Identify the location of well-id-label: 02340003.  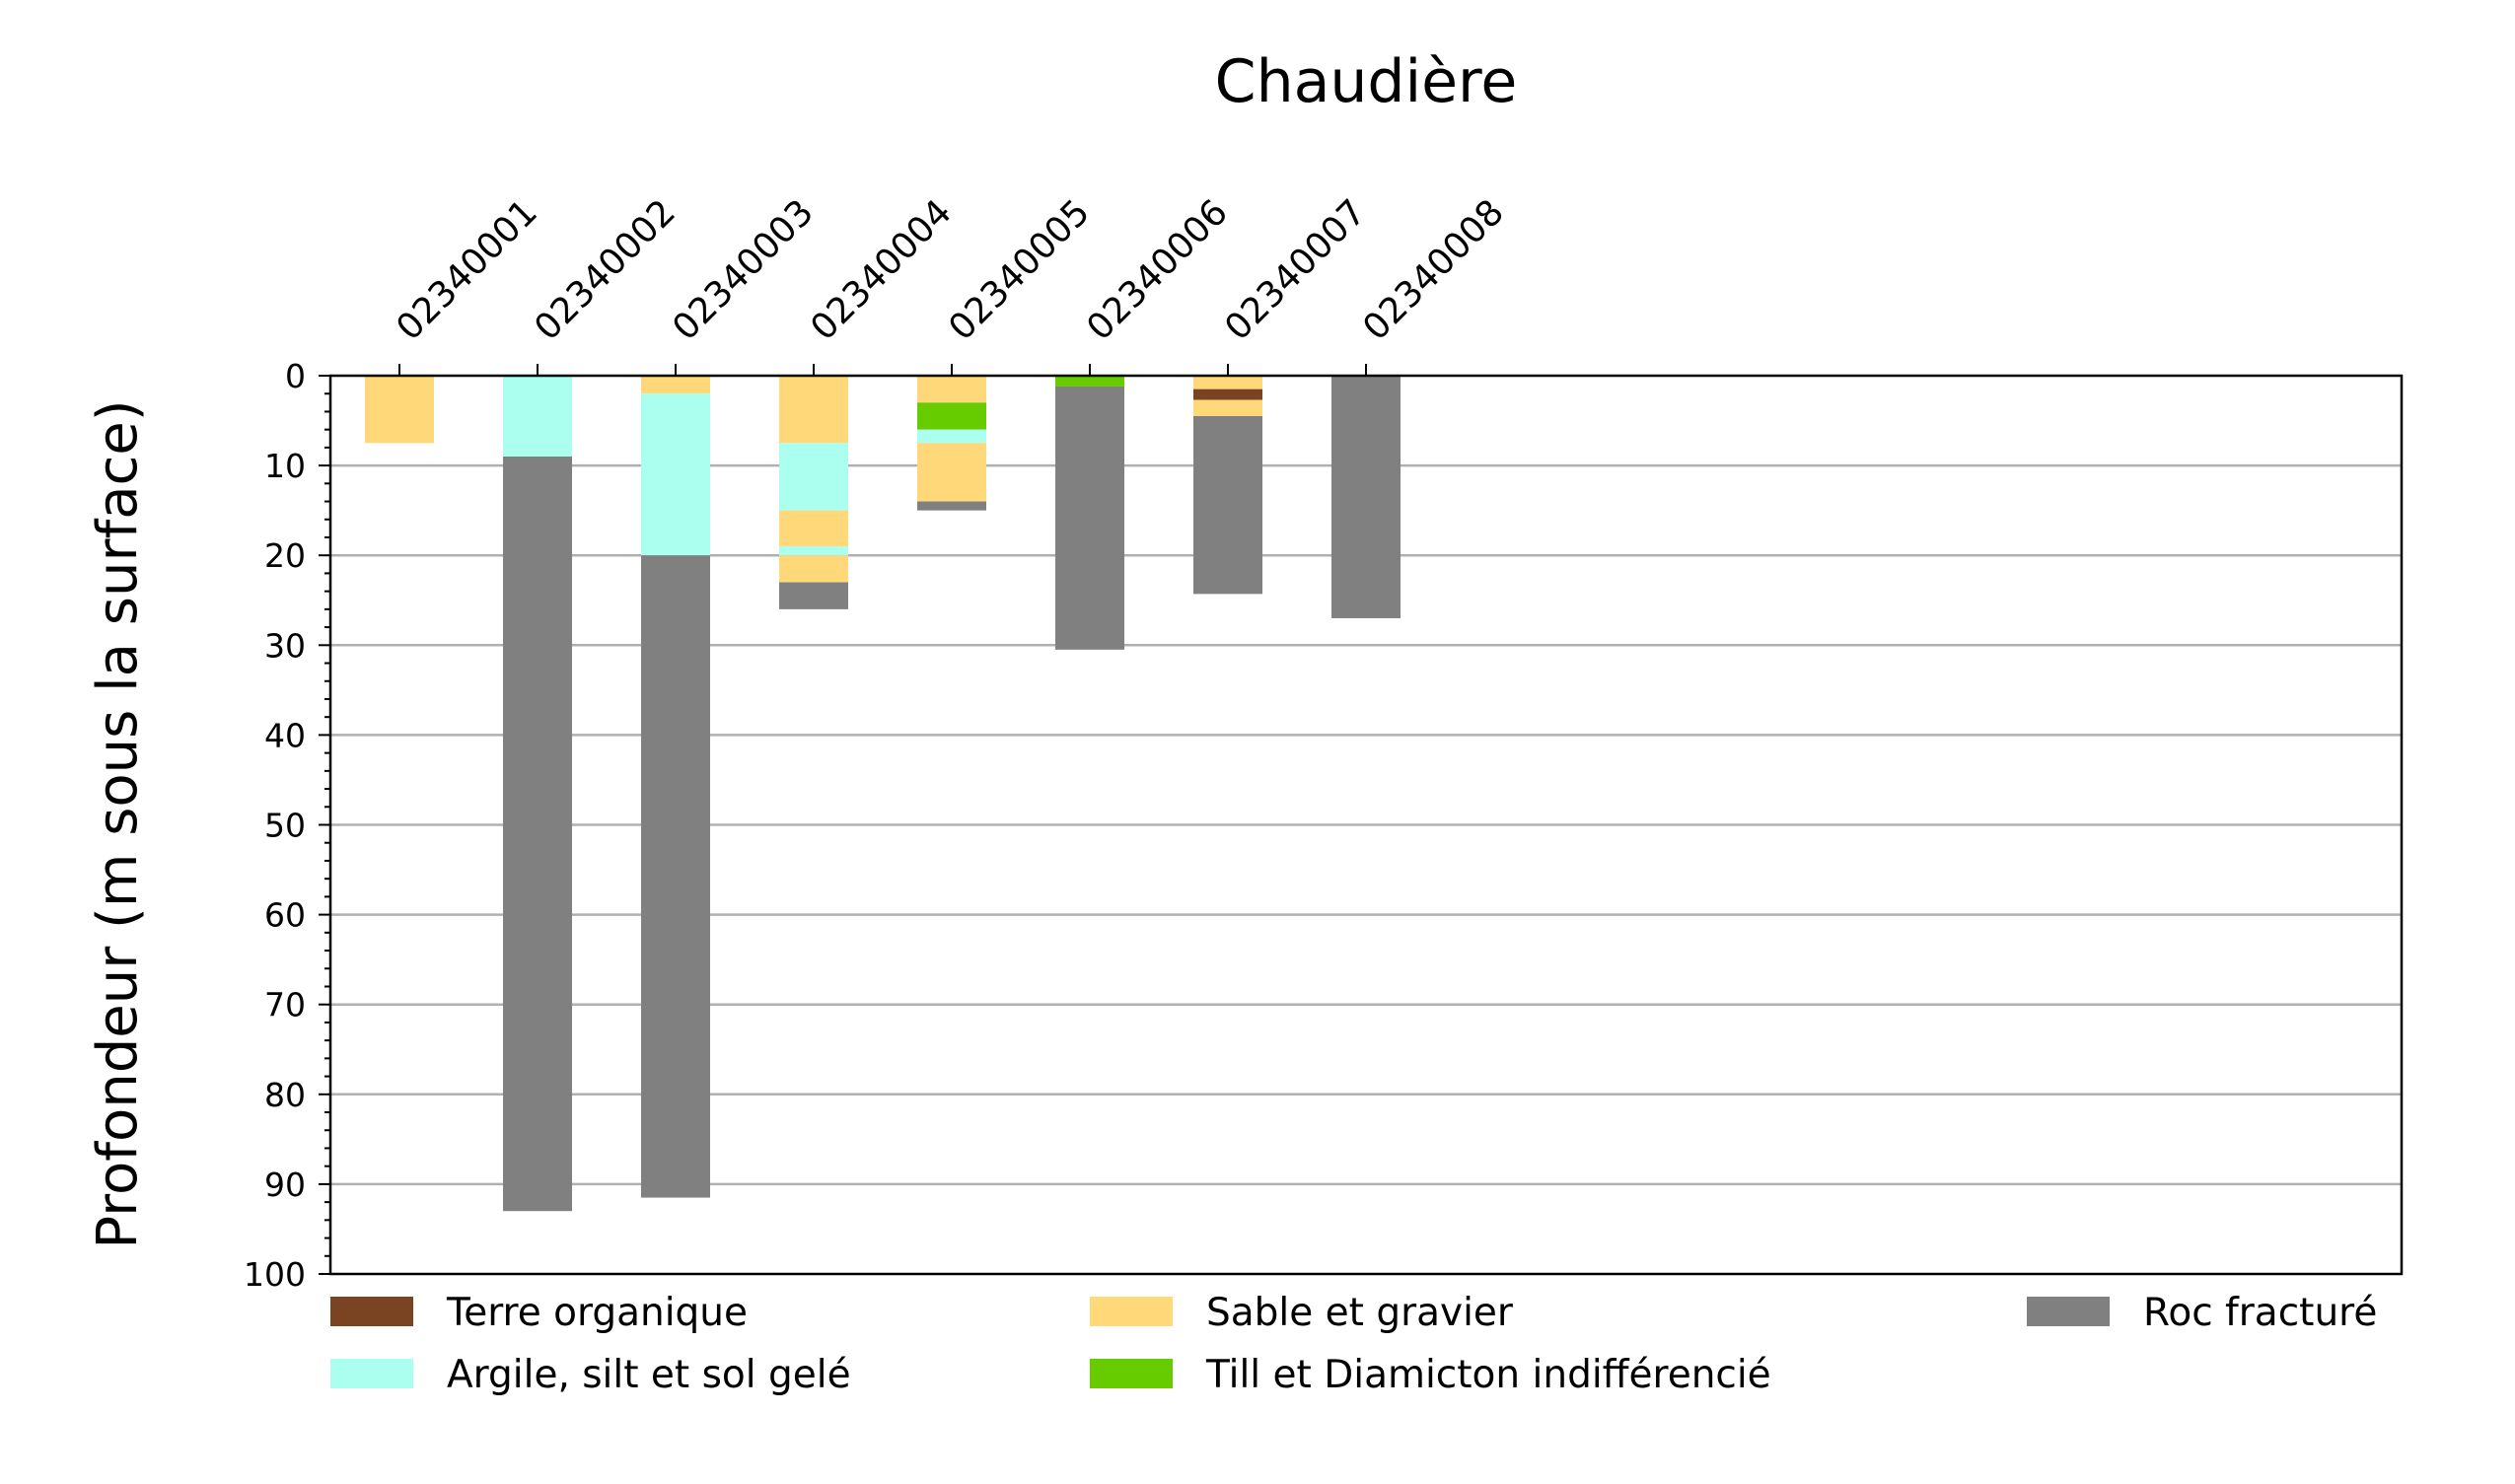
(743, 270).